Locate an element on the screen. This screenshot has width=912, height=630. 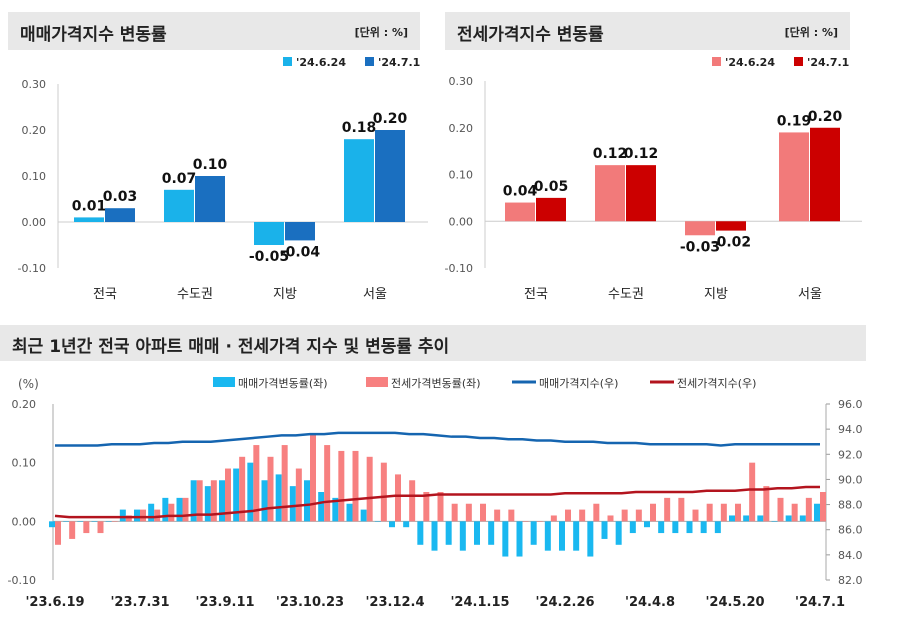
y-tick-label: 0.00 is located at coordinates (34, 222).